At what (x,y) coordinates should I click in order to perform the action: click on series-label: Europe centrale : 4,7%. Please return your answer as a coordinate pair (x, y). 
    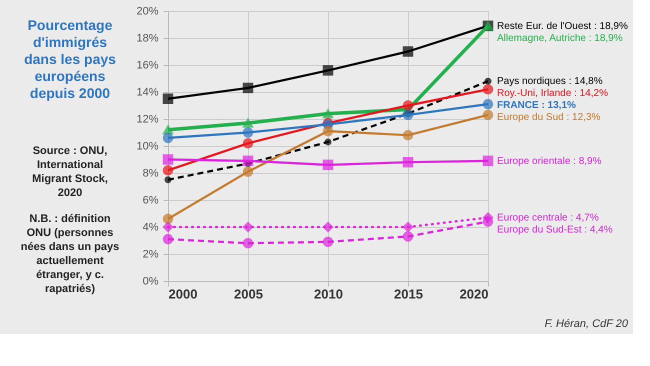
    Looking at the image, I should click on (548, 218).